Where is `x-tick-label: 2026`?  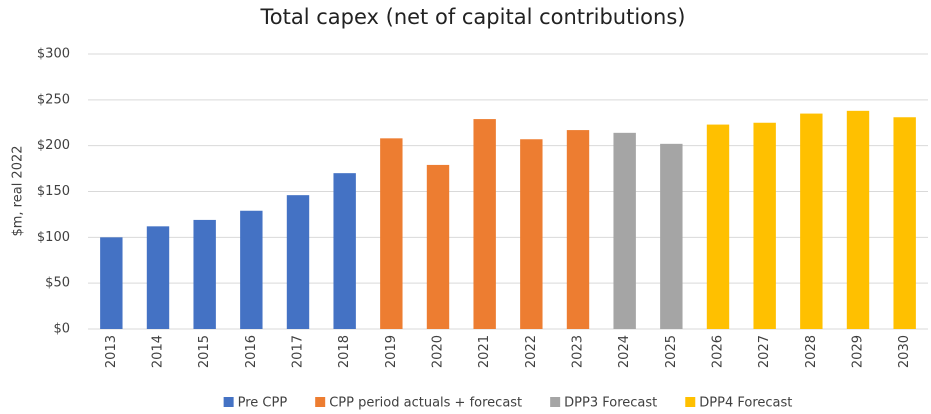
x-tick-label: 2026 is located at coordinates (718, 351).